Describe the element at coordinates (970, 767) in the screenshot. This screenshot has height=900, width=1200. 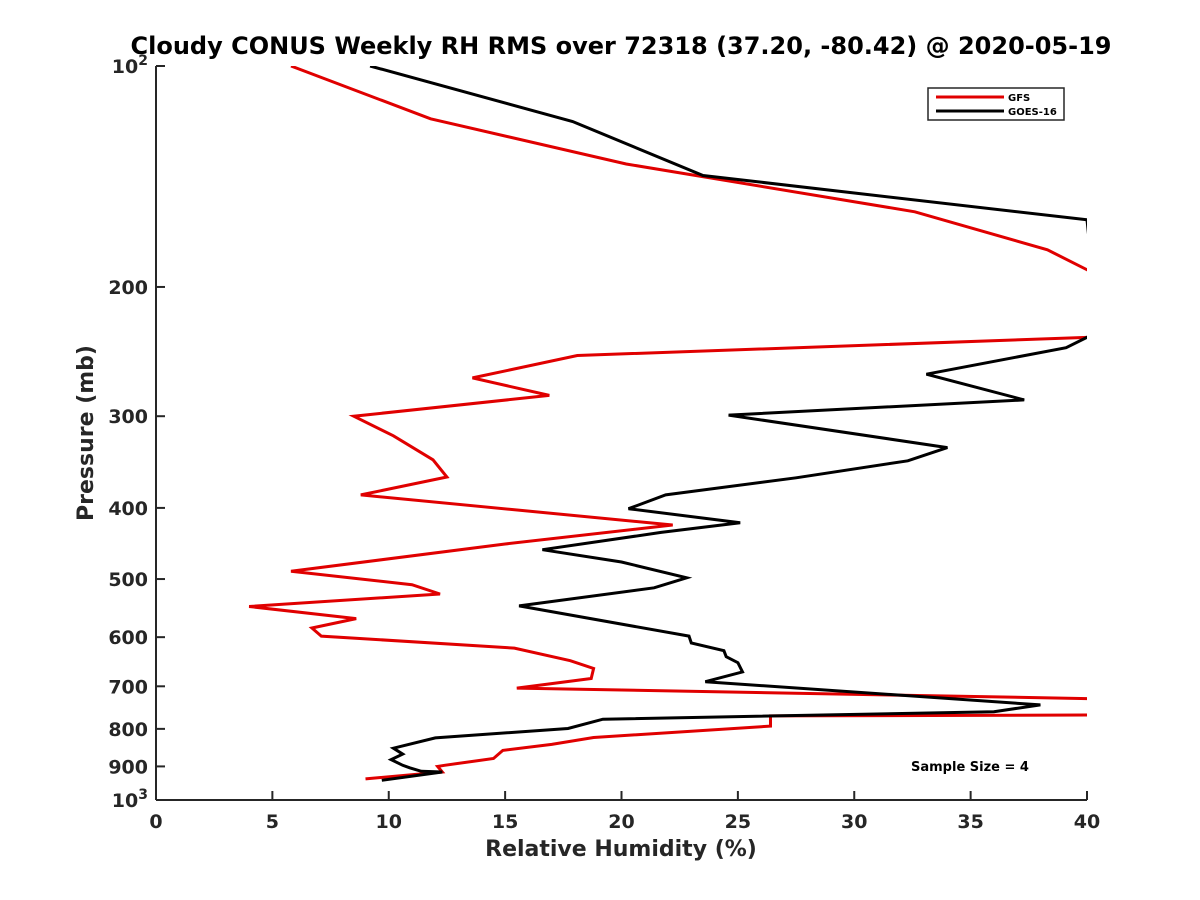
I see `sample-size-annotation: Sample Size = 4` at that location.